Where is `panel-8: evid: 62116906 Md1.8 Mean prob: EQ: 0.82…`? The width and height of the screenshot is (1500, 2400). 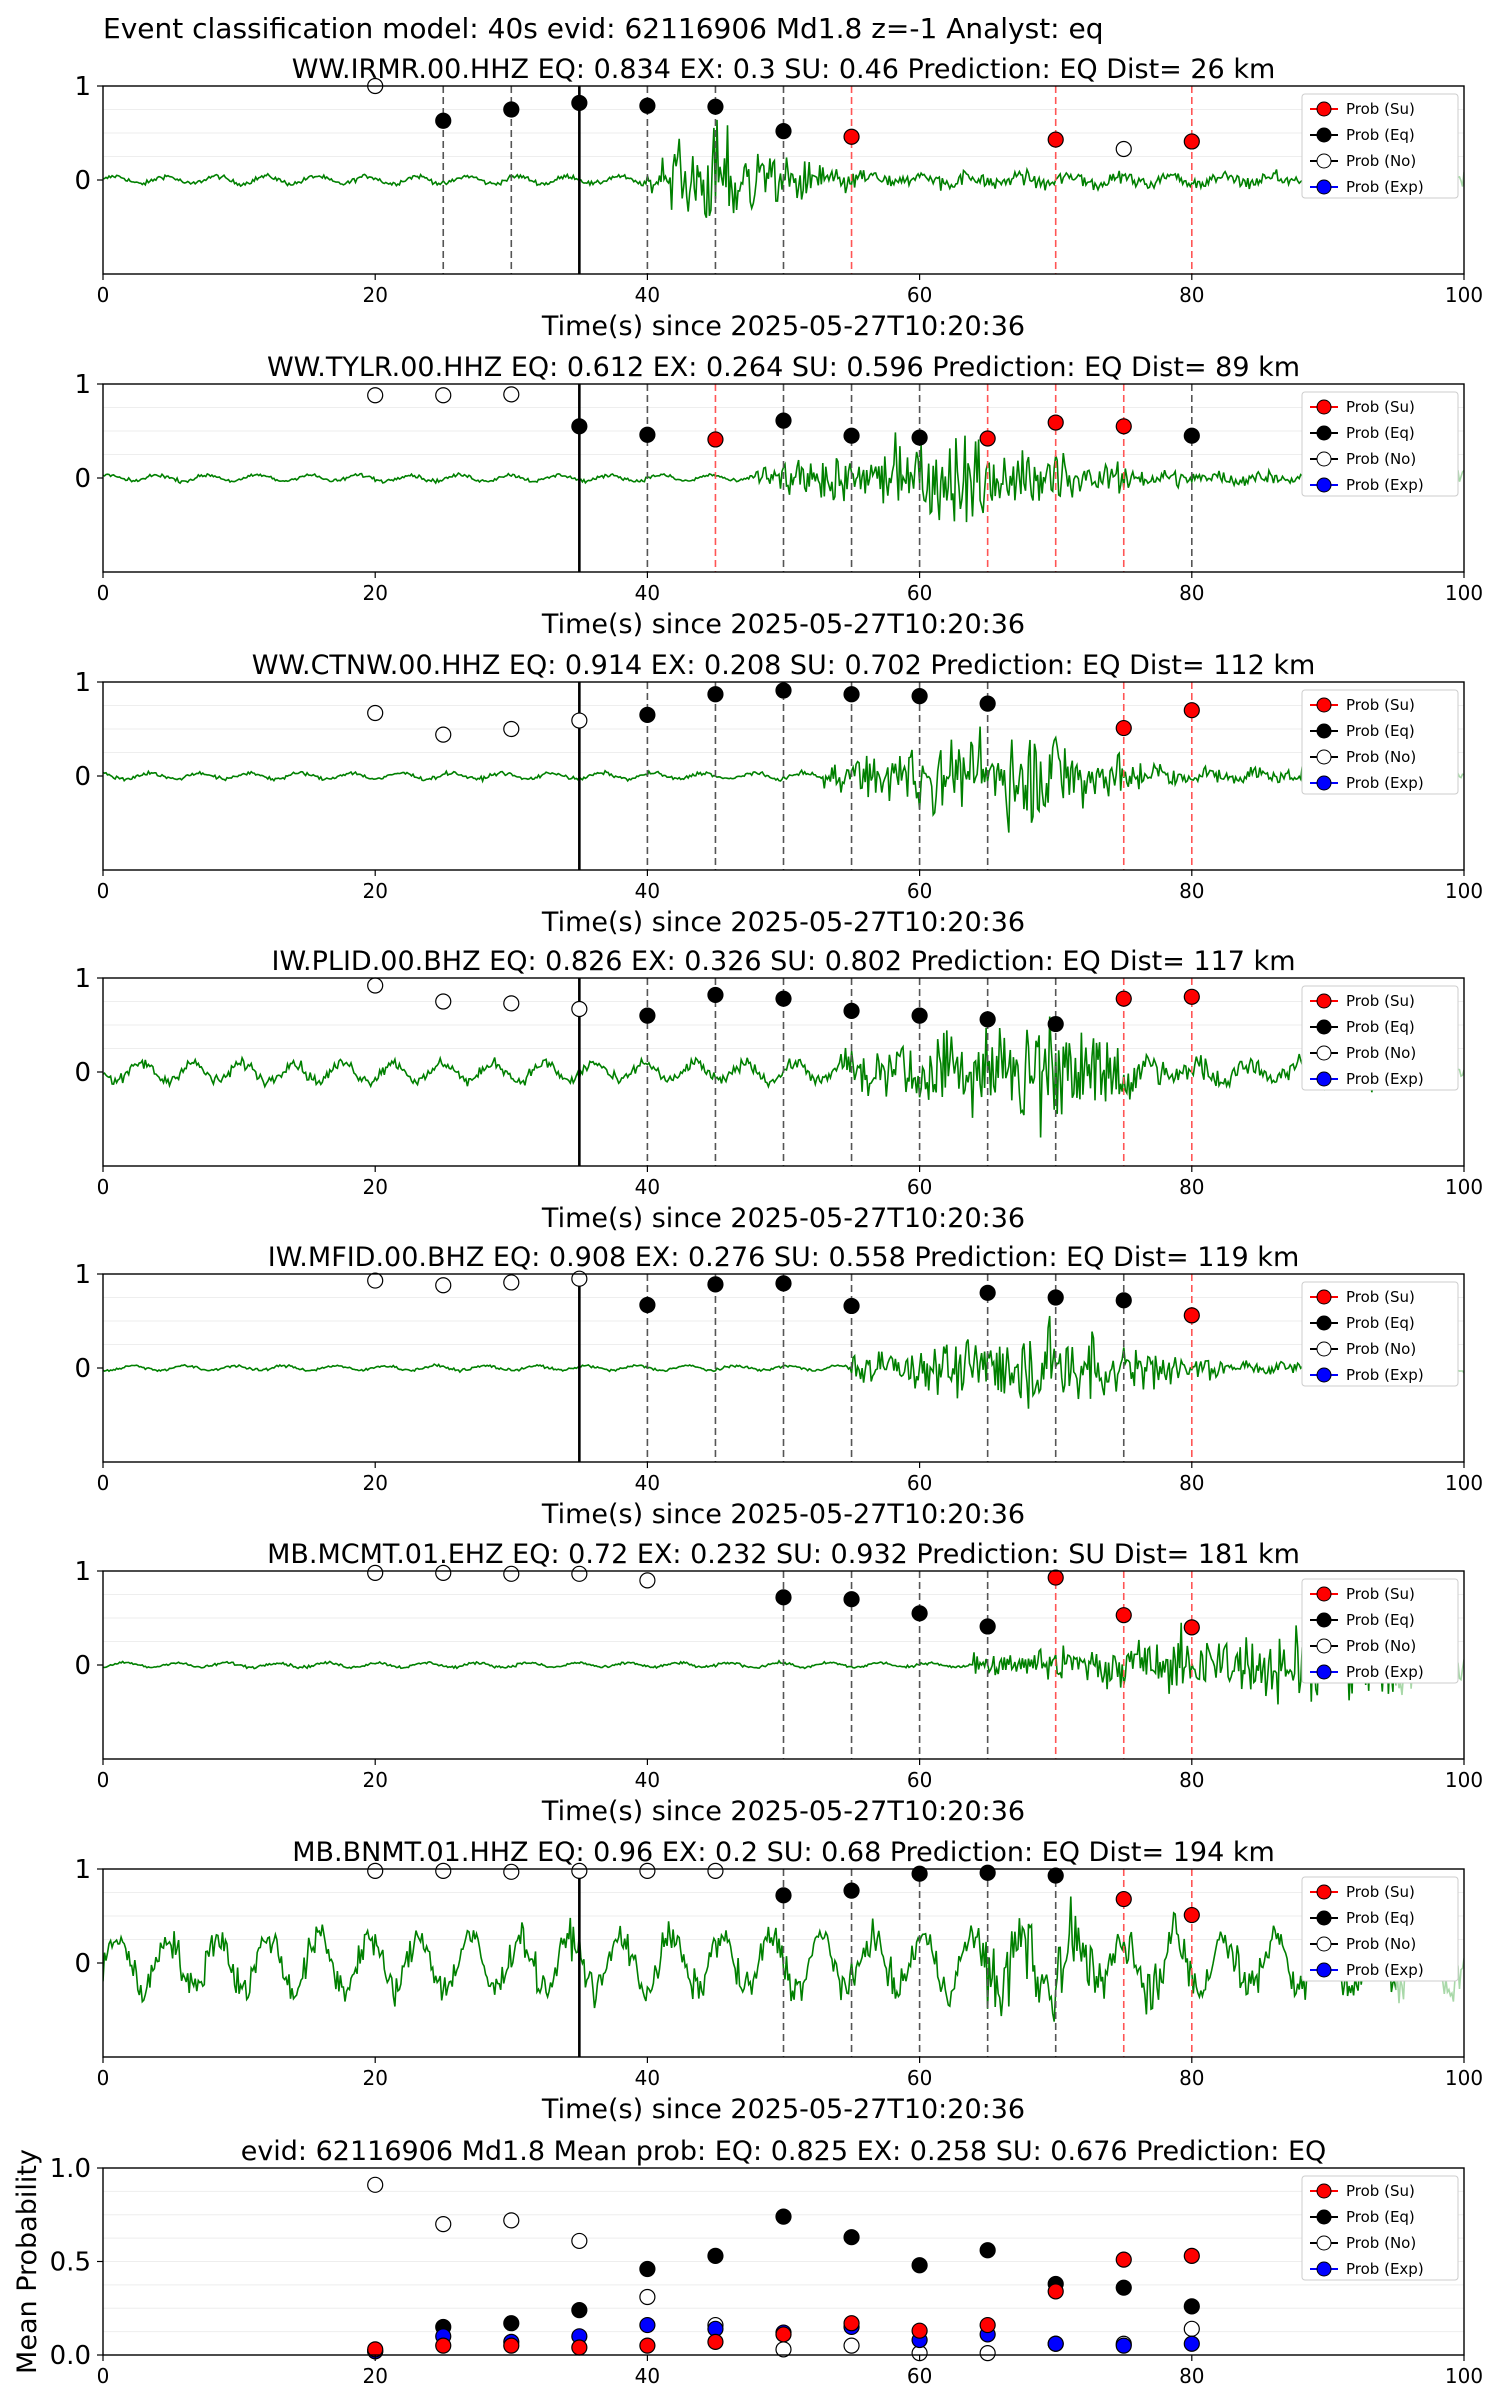 panel-8: evid: 62116906 Md1.8 Mean prob: EQ: 0.82… is located at coordinates (747, 2262).